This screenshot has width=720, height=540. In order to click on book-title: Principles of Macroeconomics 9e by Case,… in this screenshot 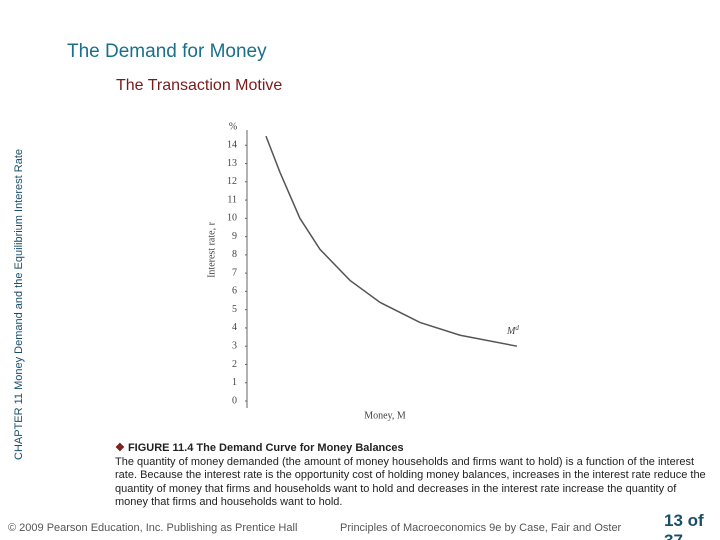, I will do `click(481, 528)`.